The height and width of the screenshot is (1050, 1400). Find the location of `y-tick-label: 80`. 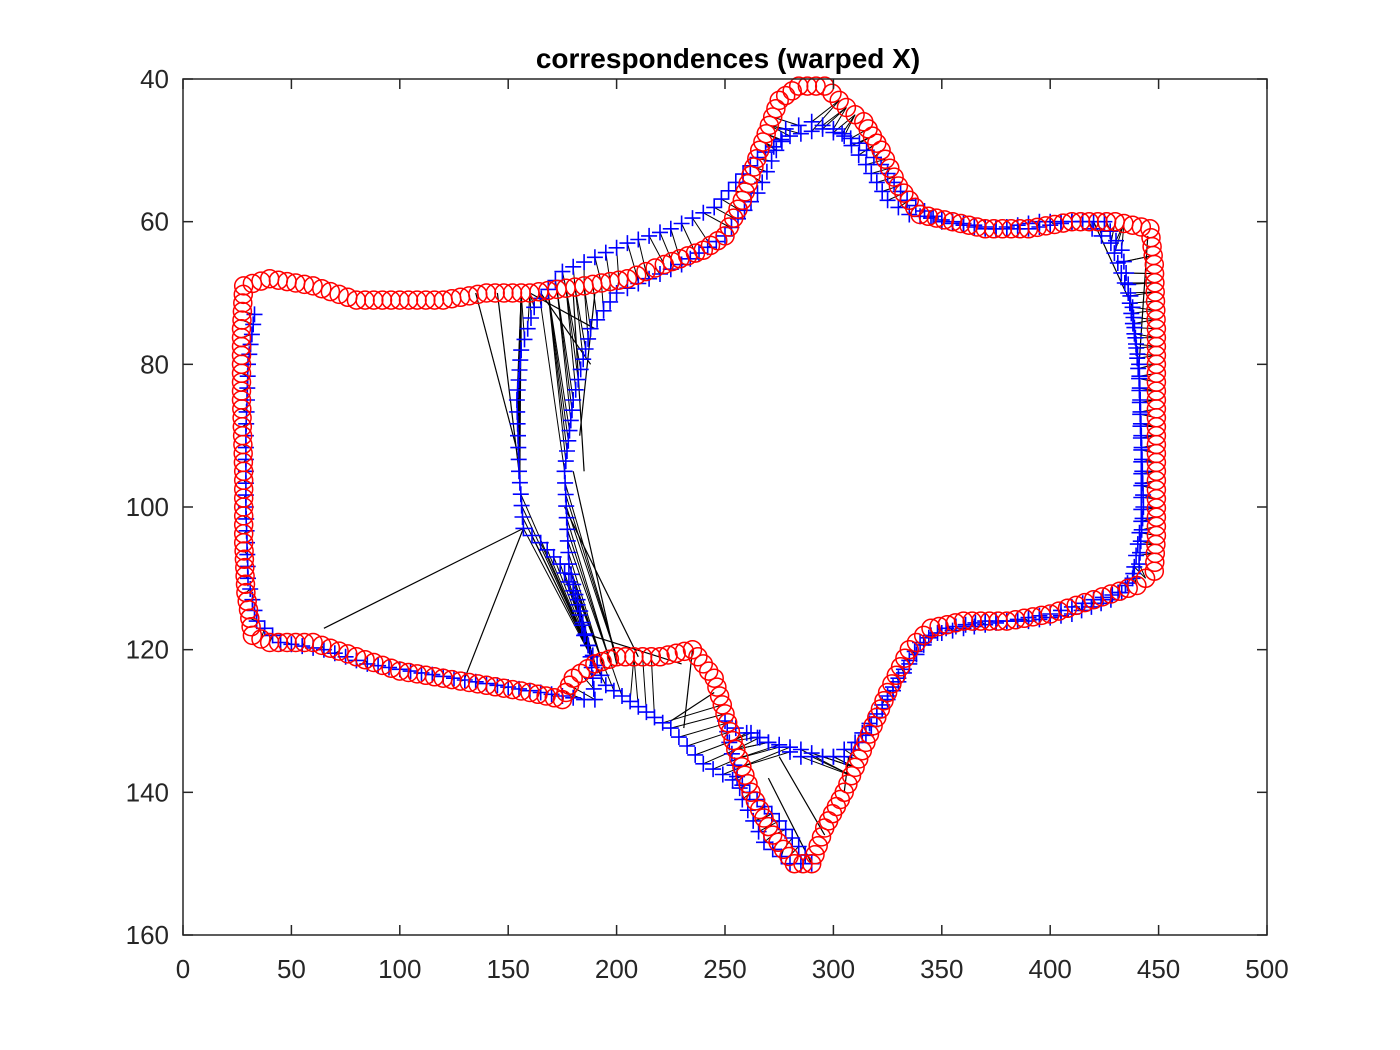

y-tick-label: 80 is located at coordinates (154, 364).